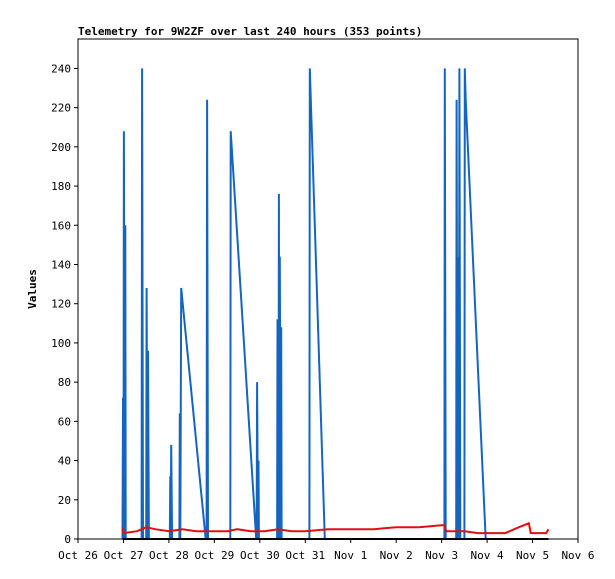 Image resolution: width=615 pixels, height=579 pixels. I want to click on x-tick-label: Oct 31, so click(305, 555).